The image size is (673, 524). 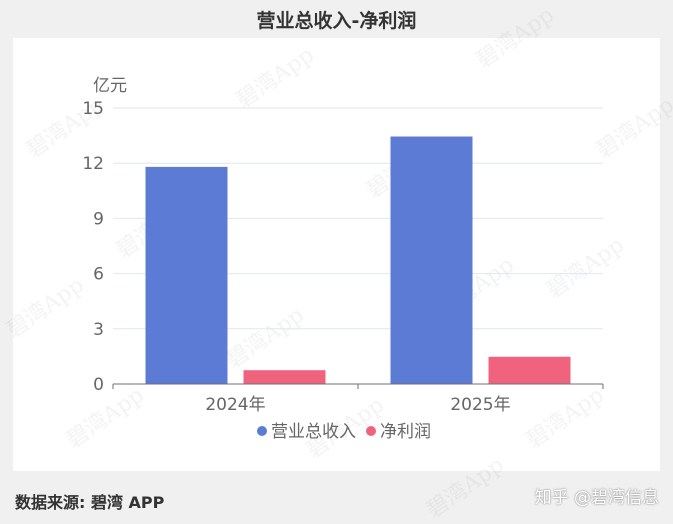 What do you see at coordinates (93, 109) in the screenshot?
I see `y-tick-label: 15` at bounding box center [93, 109].